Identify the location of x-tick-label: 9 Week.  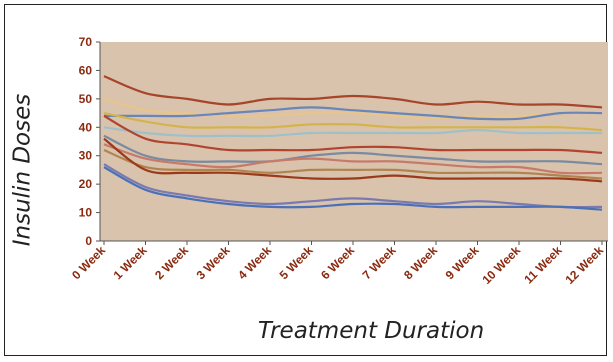
(462, 262).